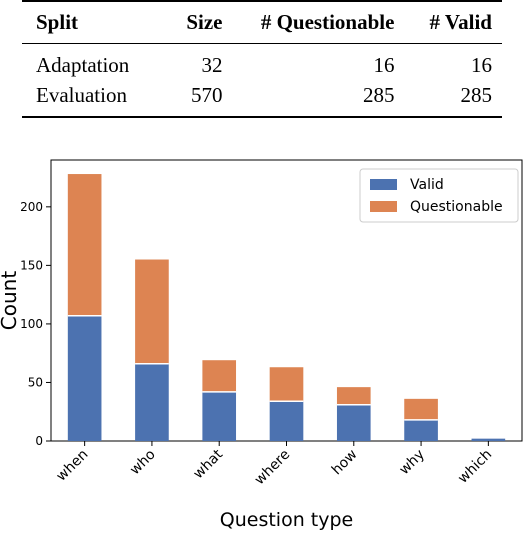 The image size is (528, 537). I want to click on bar-questionable-where, so click(286, 384).